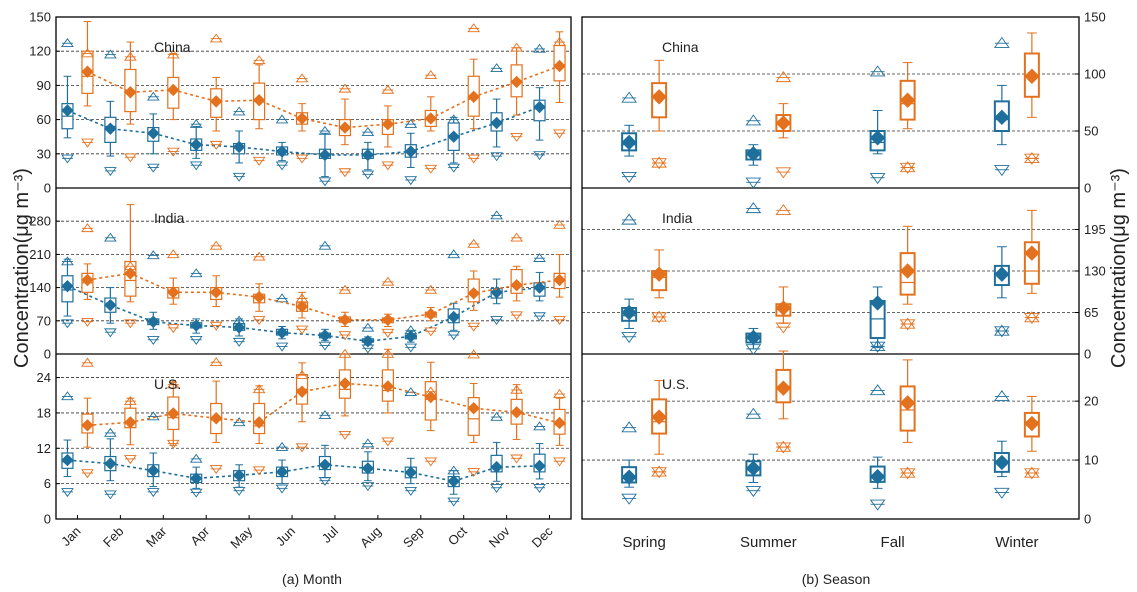  What do you see at coordinates (1091, 401) in the screenshot?
I see `y-tick-label: 20` at bounding box center [1091, 401].